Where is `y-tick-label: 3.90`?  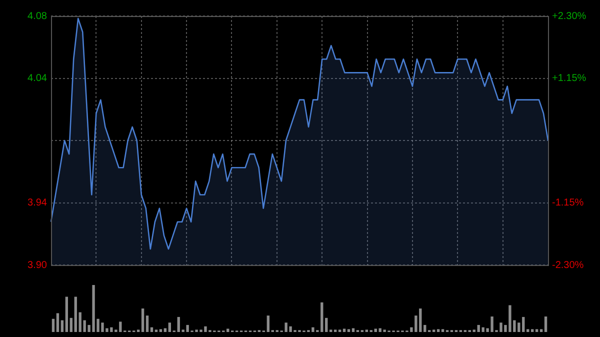 y-tick-label: 3.90 is located at coordinates (38, 265).